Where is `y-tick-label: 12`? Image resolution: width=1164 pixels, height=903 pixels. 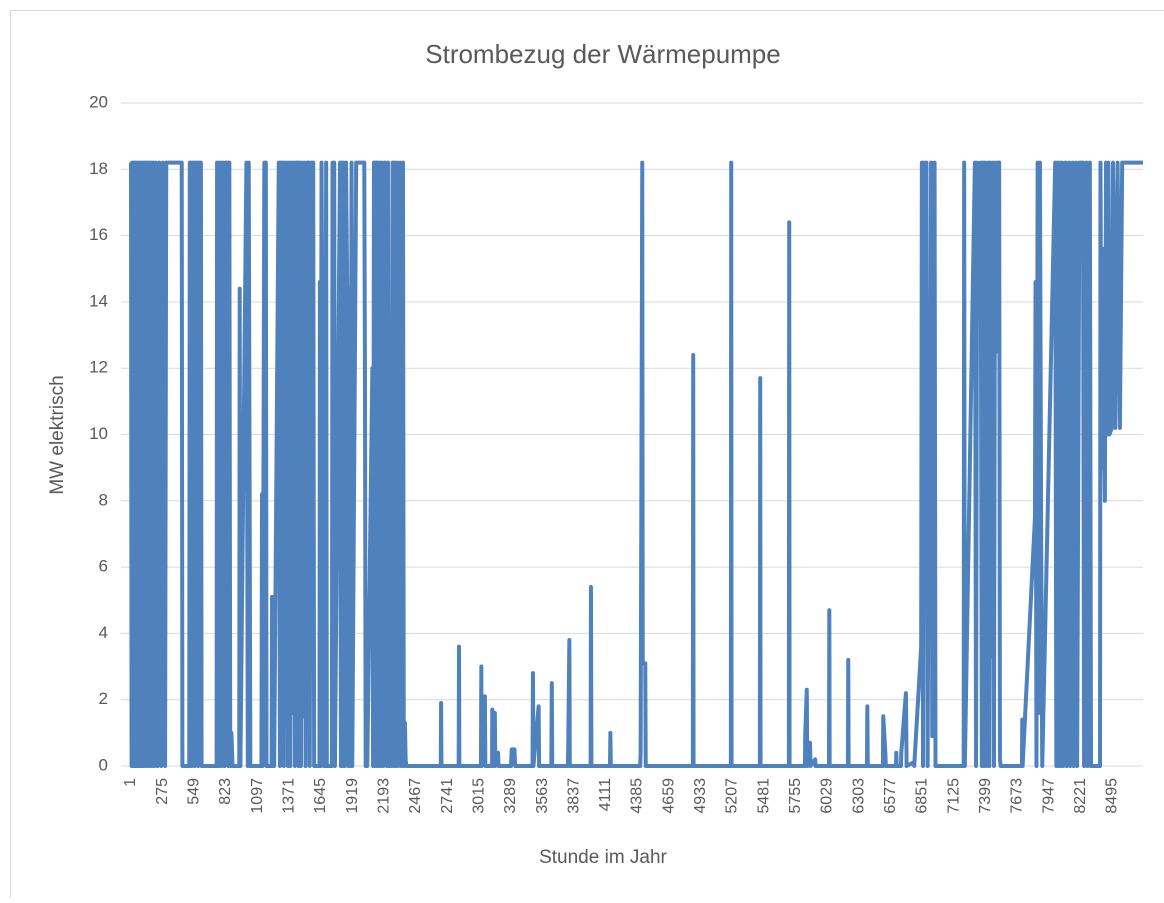
y-tick-label: 12 is located at coordinates (98, 367).